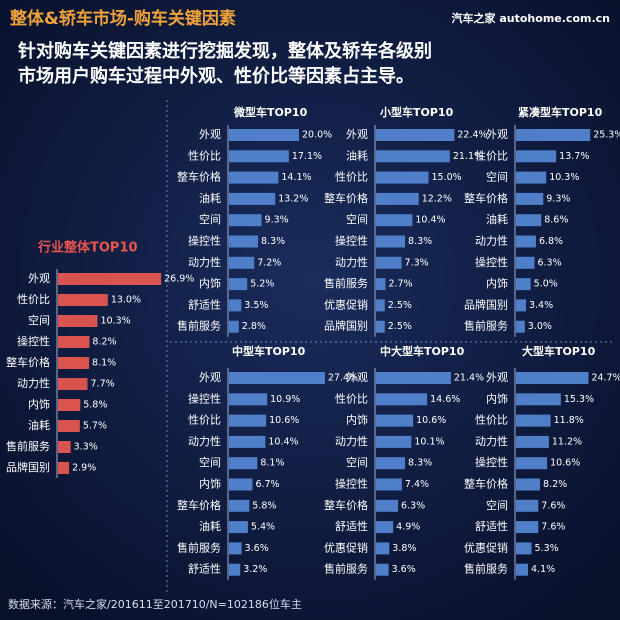  What do you see at coordinates (262, 284) in the screenshot?
I see `value-label: 5.2%` at bounding box center [262, 284].